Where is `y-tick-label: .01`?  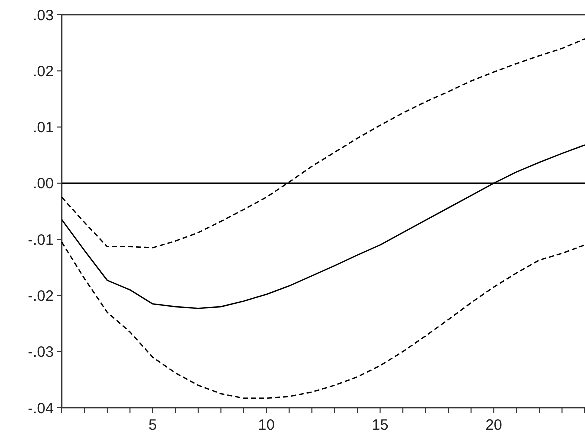
y-tick-label: .01 is located at coordinates (43, 128).